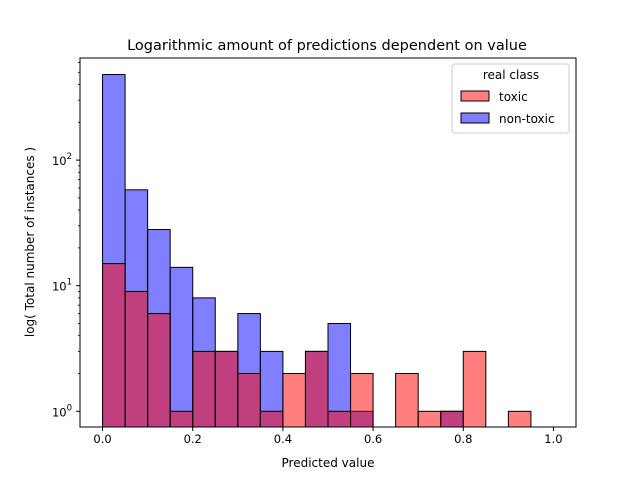  What do you see at coordinates (62, 160) in the screenshot?
I see `y-tick-label-2: 10²` at bounding box center [62, 160].